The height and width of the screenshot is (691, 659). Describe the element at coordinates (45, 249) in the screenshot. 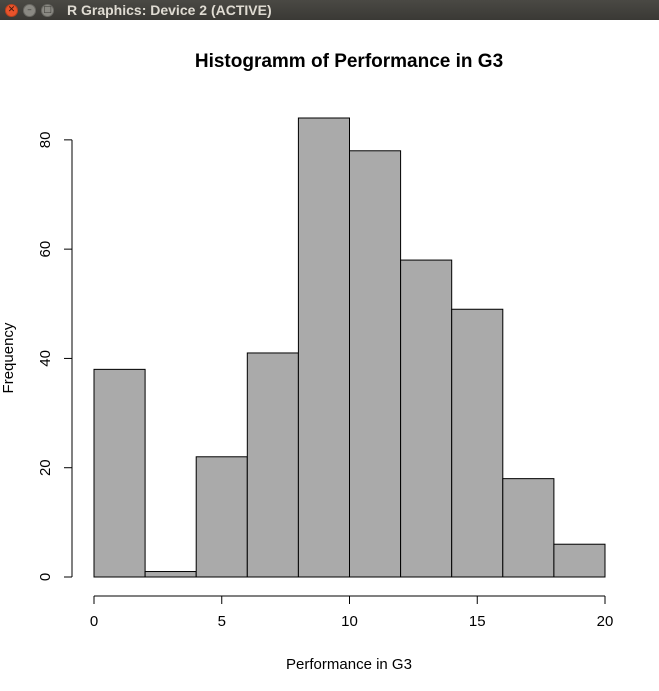

I see `y-tick-label: 60` at that location.